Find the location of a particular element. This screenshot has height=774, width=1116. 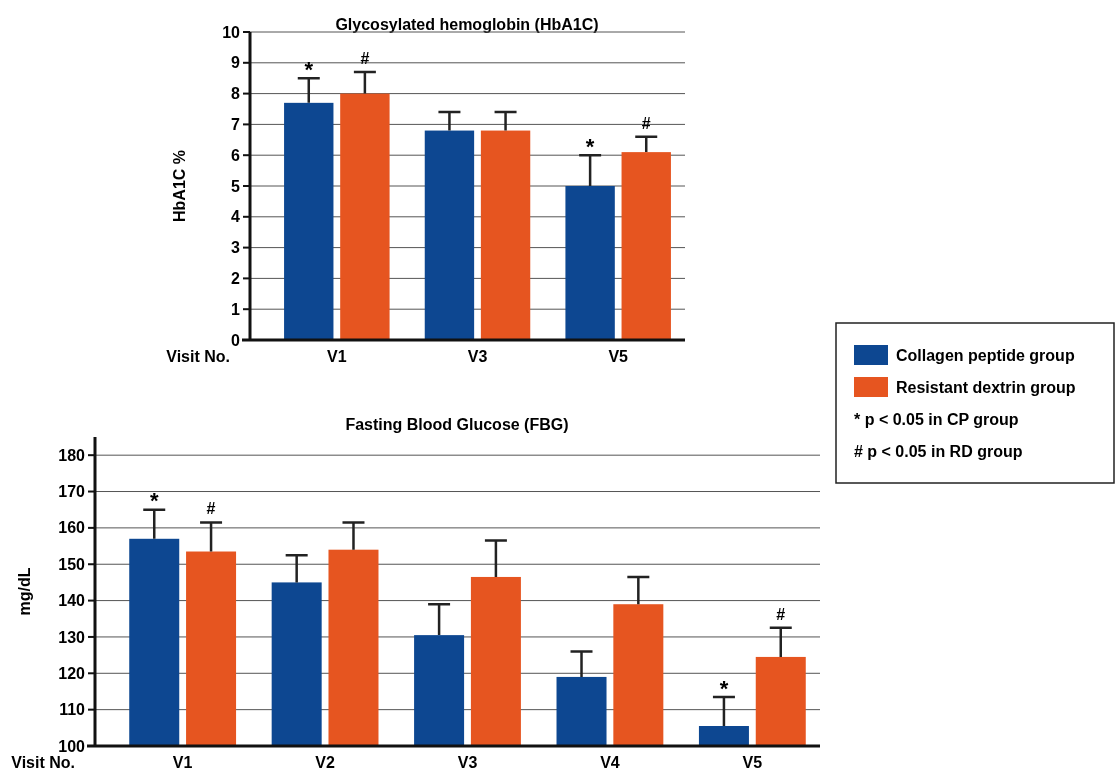

y-axis-title: mg/dL is located at coordinates (24, 591).